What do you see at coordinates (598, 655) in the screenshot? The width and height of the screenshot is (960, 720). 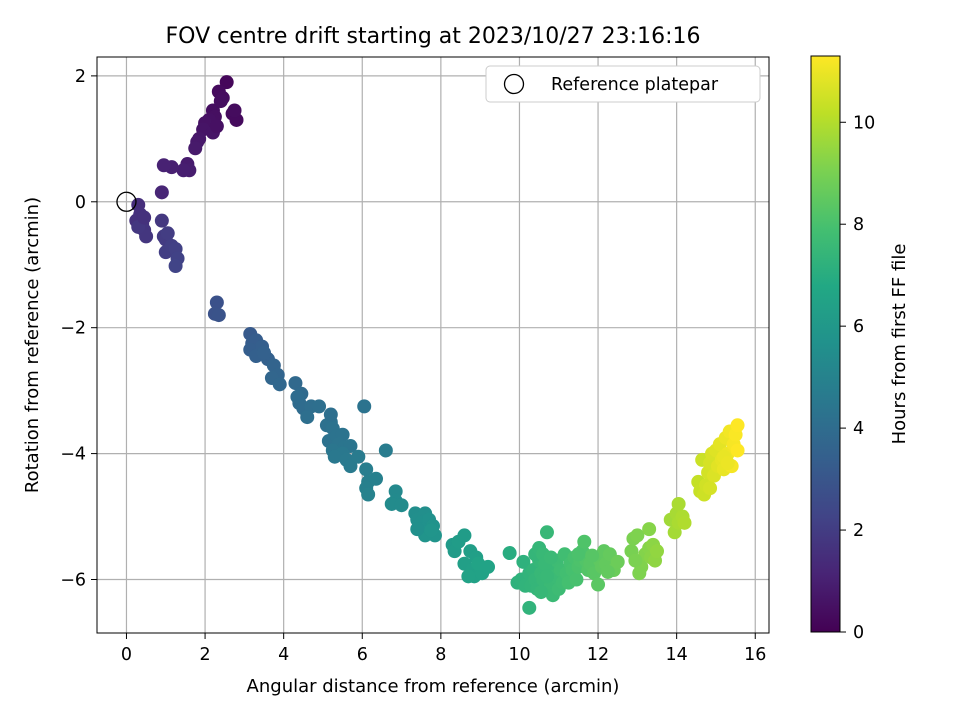 I see `x-tick-label: 12` at bounding box center [598, 655].